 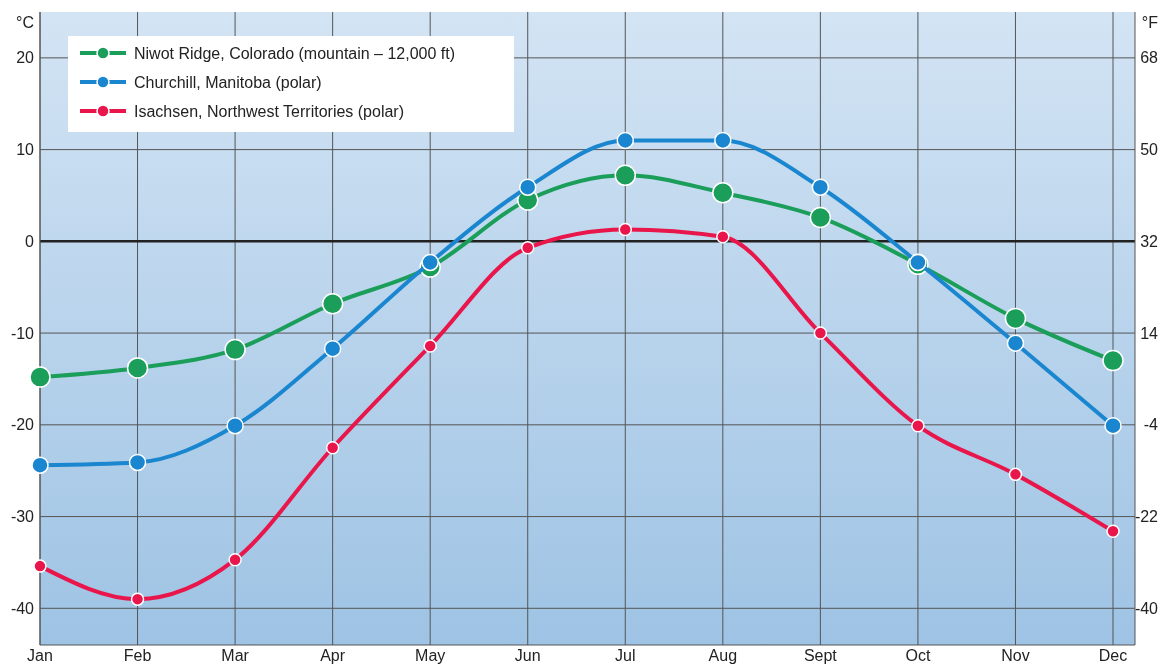 What do you see at coordinates (430, 655) in the screenshot?
I see `x-tick-label: May` at bounding box center [430, 655].